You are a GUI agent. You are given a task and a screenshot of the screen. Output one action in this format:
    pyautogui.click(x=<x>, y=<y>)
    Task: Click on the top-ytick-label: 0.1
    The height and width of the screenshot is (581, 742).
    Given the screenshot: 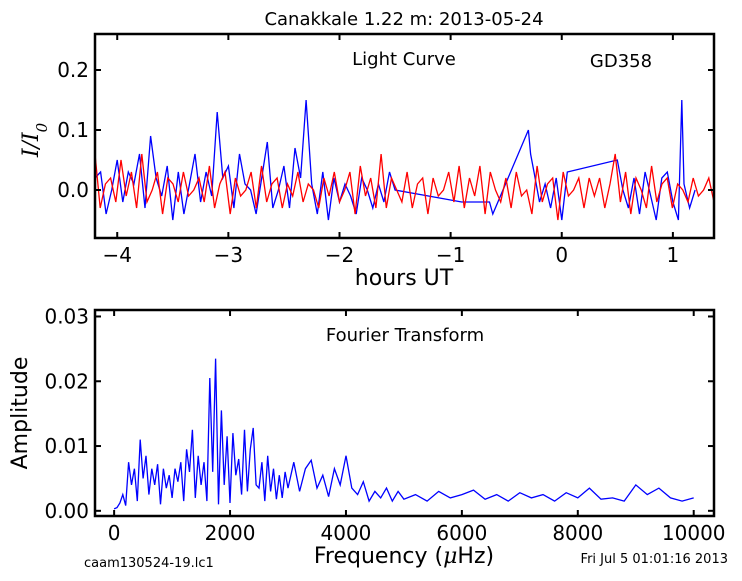 What is the action you would take?
    pyautogui.click(x=73, y=130)
    